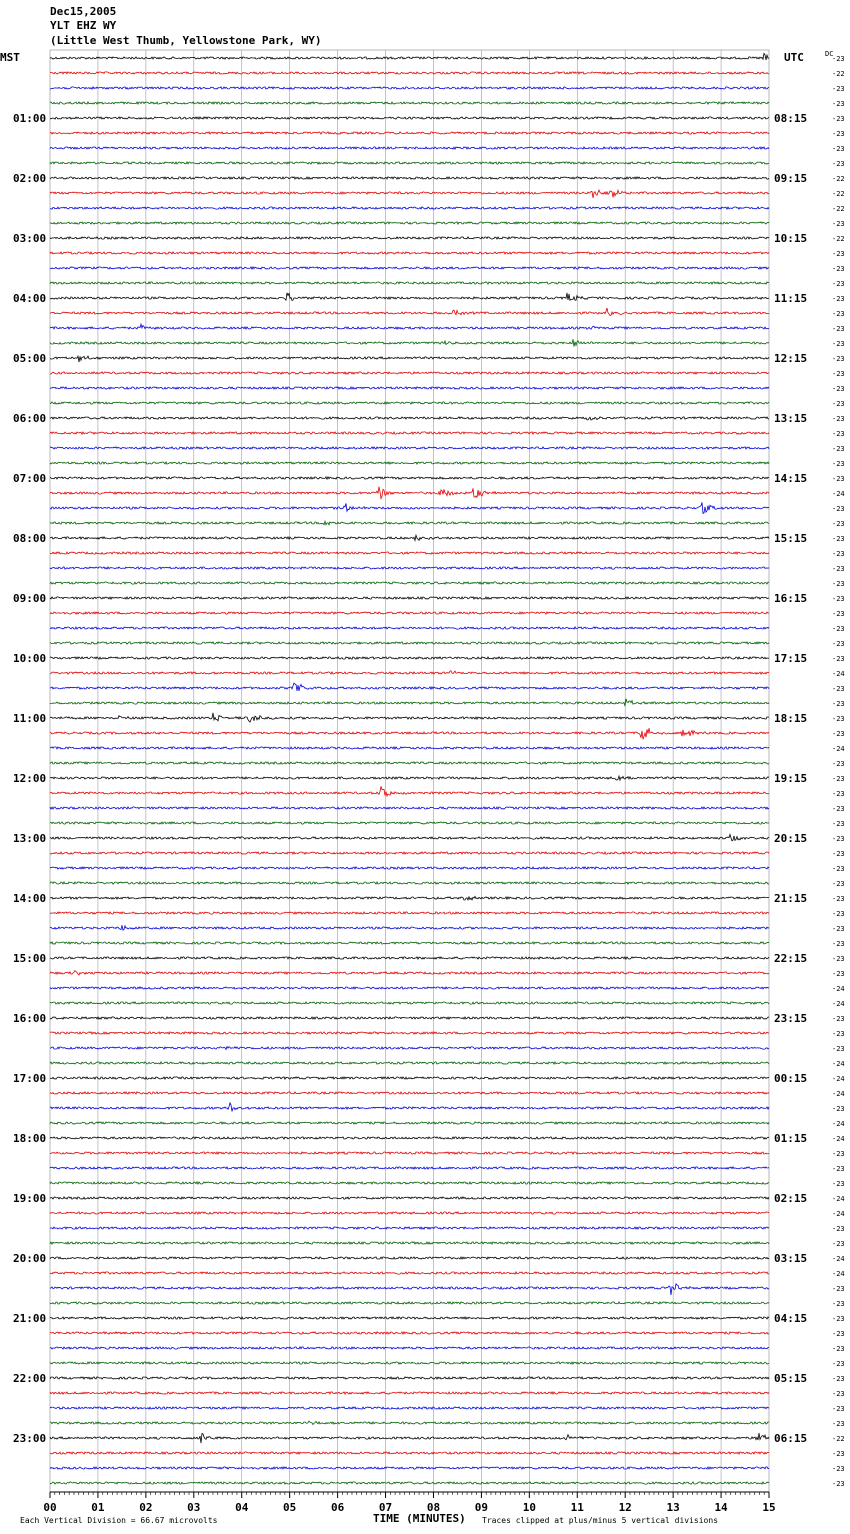 This screenshot has width=850, height=1534. I want to click on utc-hour-label: 05:15, so click(790, 1378).